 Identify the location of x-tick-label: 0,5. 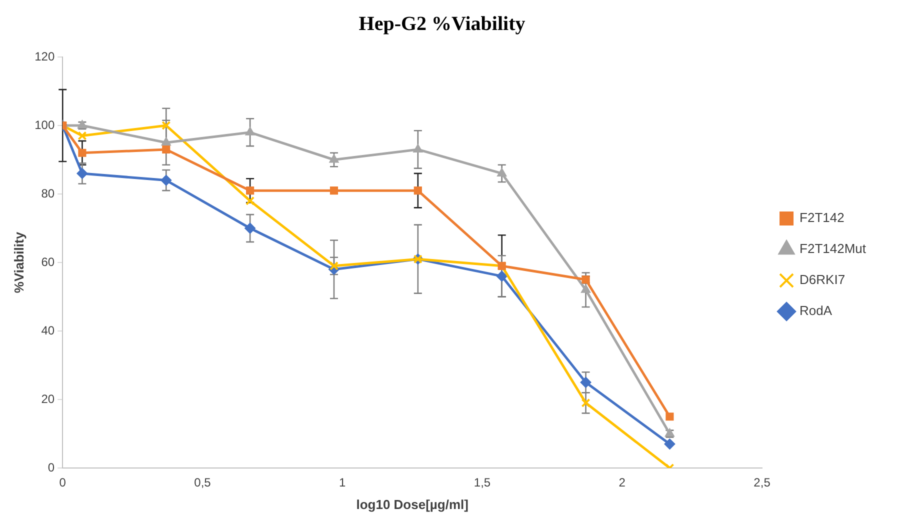
(203, 483).